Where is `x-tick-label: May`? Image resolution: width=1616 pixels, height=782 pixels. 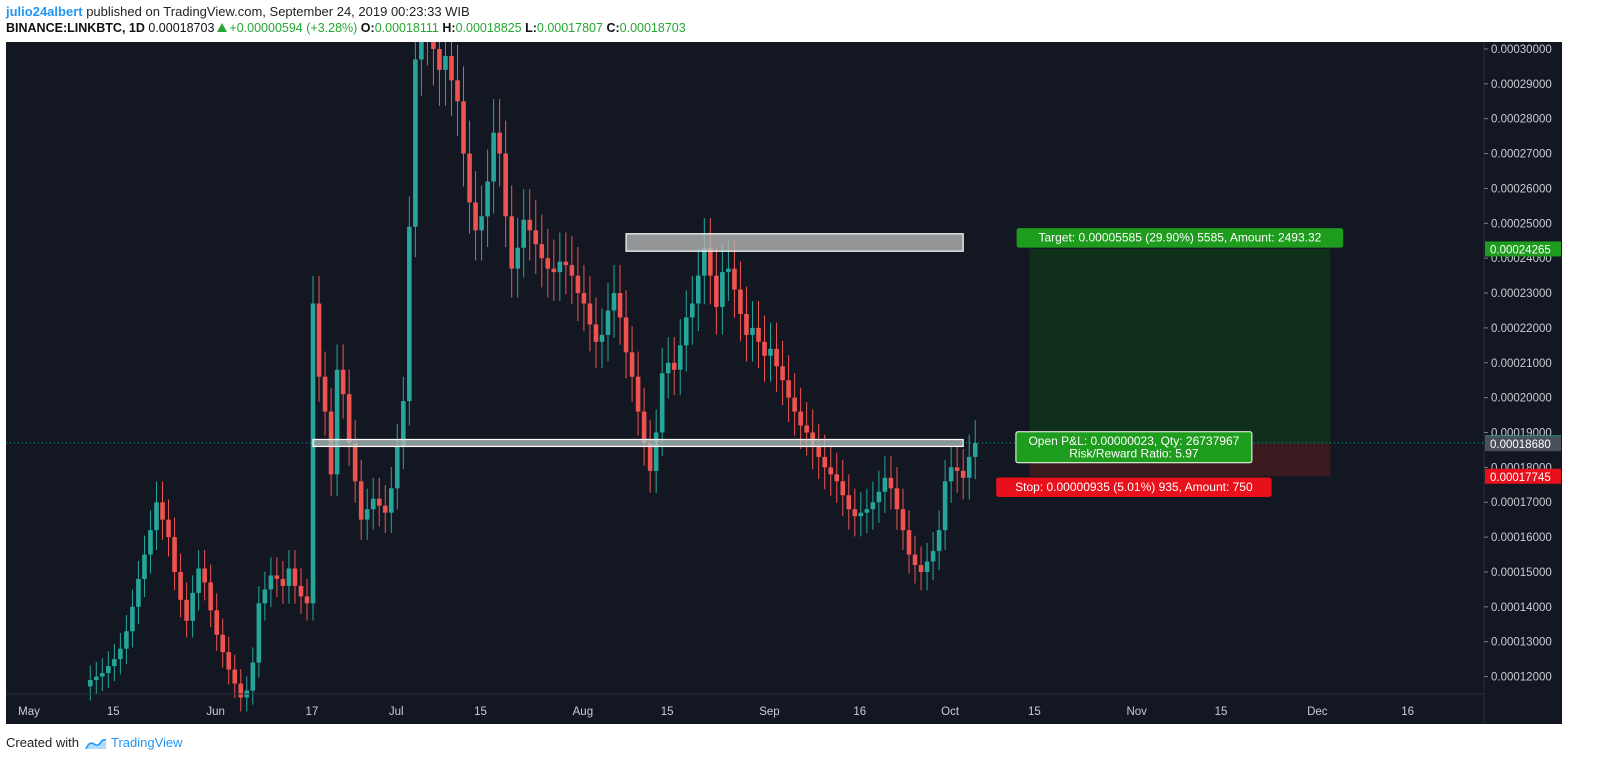 x-tick-label: May is located at coordinates (29, 712).